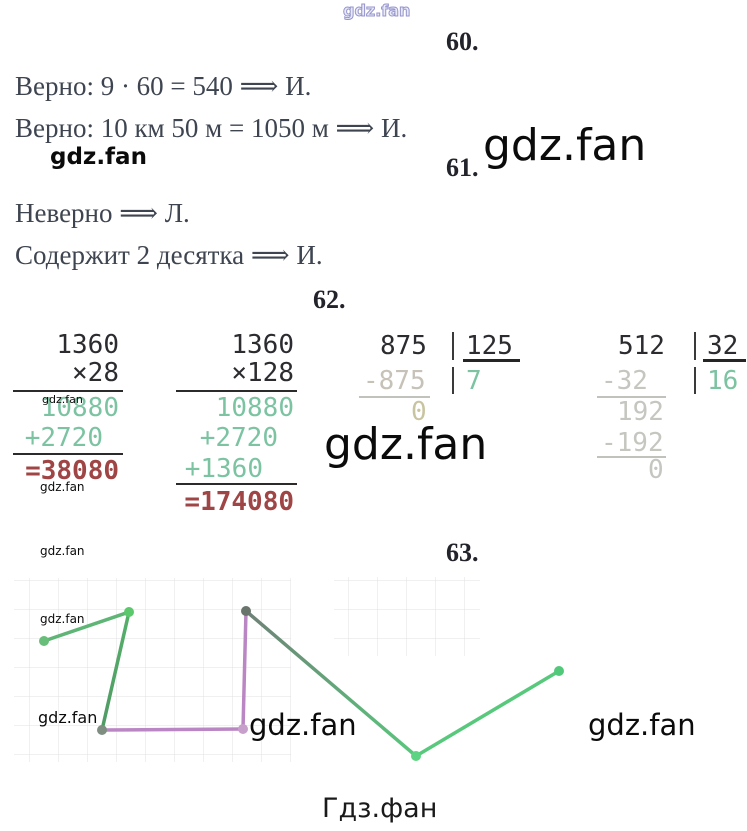 The height and width of the screenshot is (831, 747). I want to click on div2-remainder: 0, so click(656, 470).